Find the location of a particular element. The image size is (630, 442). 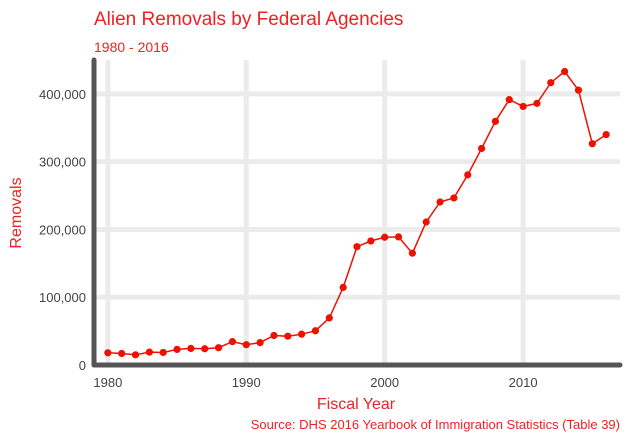

chart-subtitle: 1980 - 2016 is located at coordinates (131, 47).